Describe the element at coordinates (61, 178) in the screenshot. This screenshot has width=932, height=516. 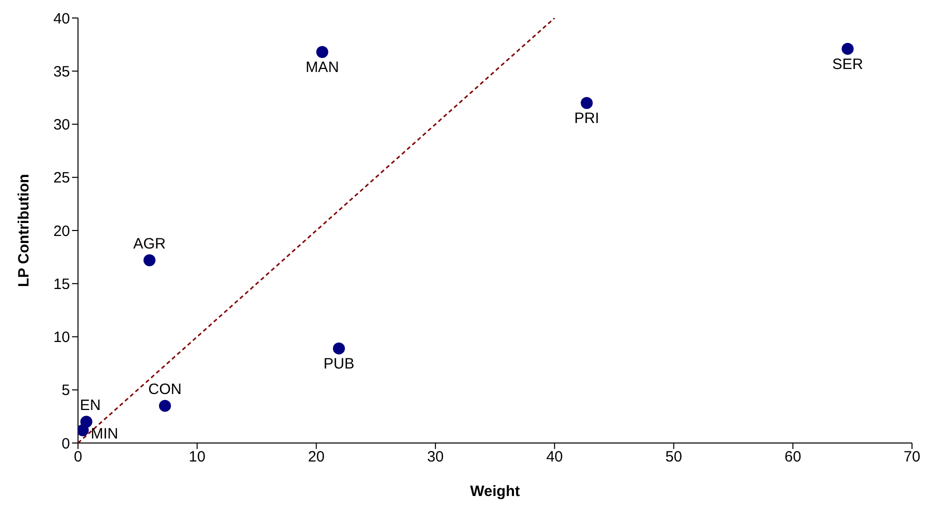
I see `y-tick-label: 25` at that location.